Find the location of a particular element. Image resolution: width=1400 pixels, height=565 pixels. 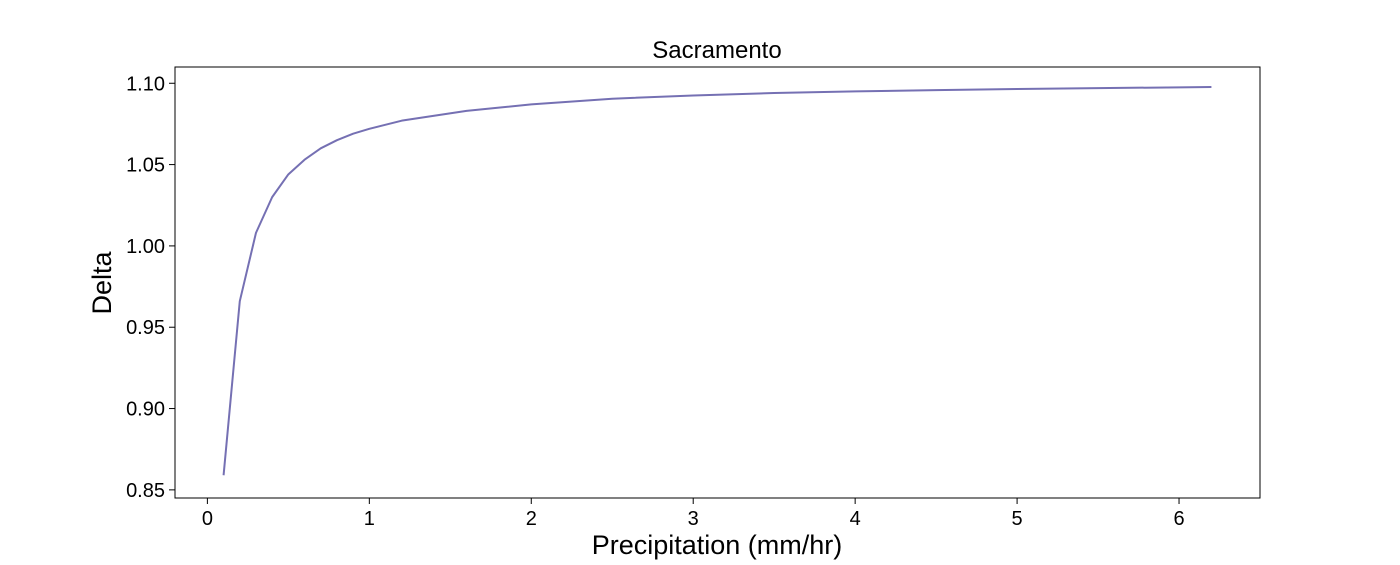

y-tick-label: 1.05 is located at coordinates (145, 166).